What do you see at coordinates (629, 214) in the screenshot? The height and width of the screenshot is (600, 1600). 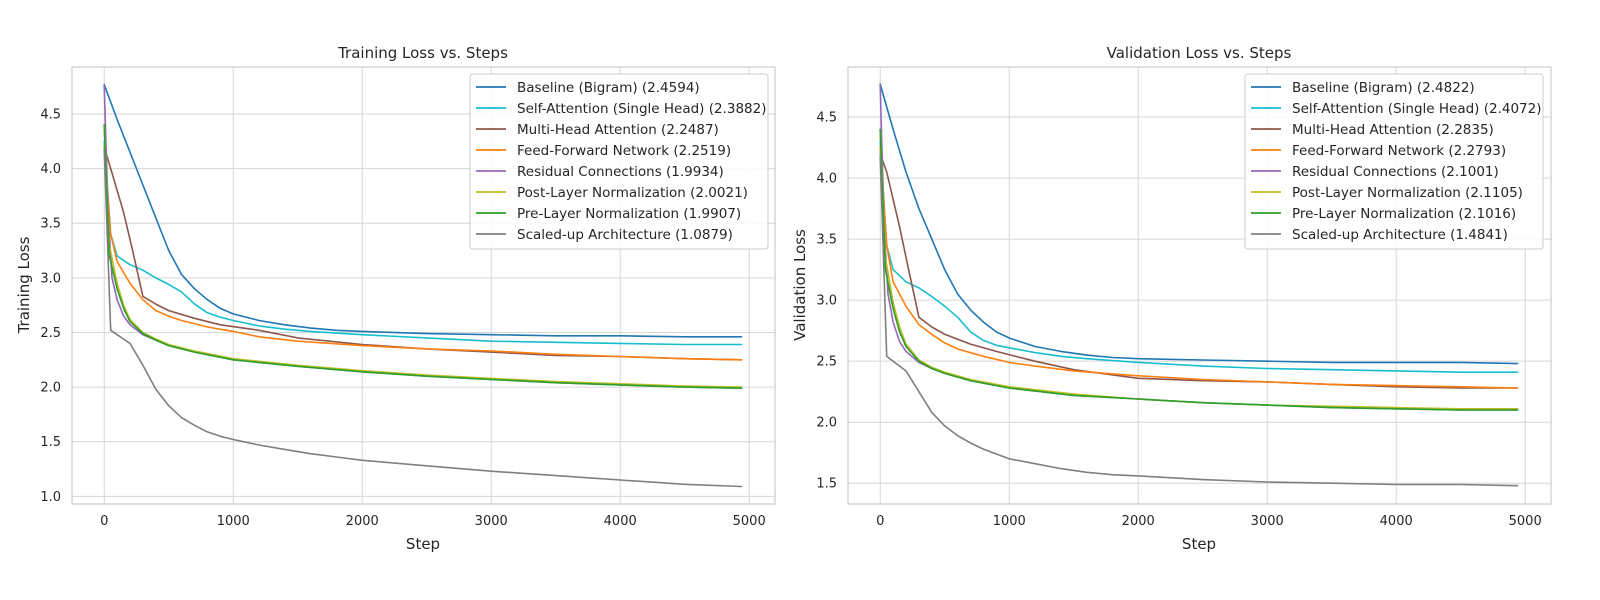 I see `training-legend-label: Pre-Layer Normalization (1.9907)` at bounding box center [629, 214].